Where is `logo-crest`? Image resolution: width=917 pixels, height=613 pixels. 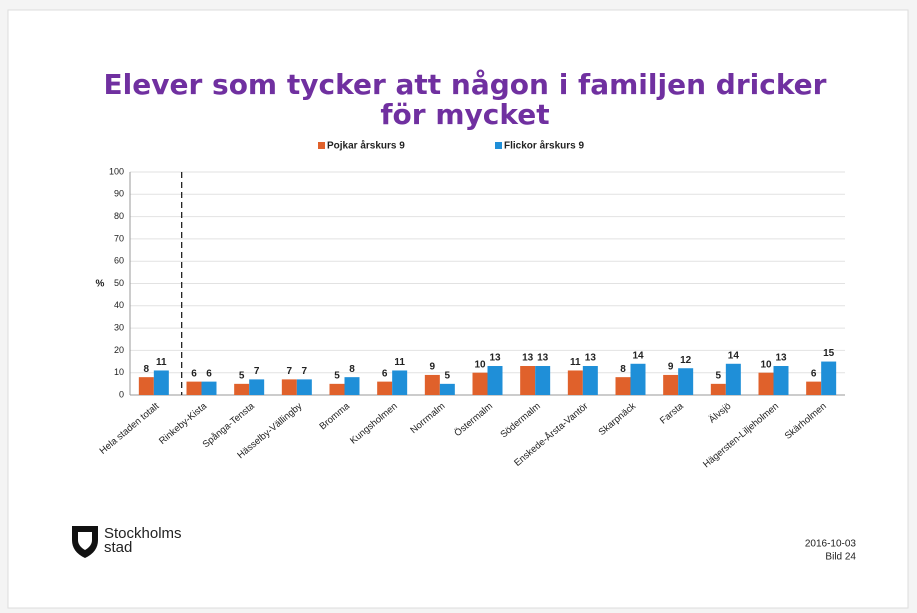
logo-crest is located at coordinates (85, 541).